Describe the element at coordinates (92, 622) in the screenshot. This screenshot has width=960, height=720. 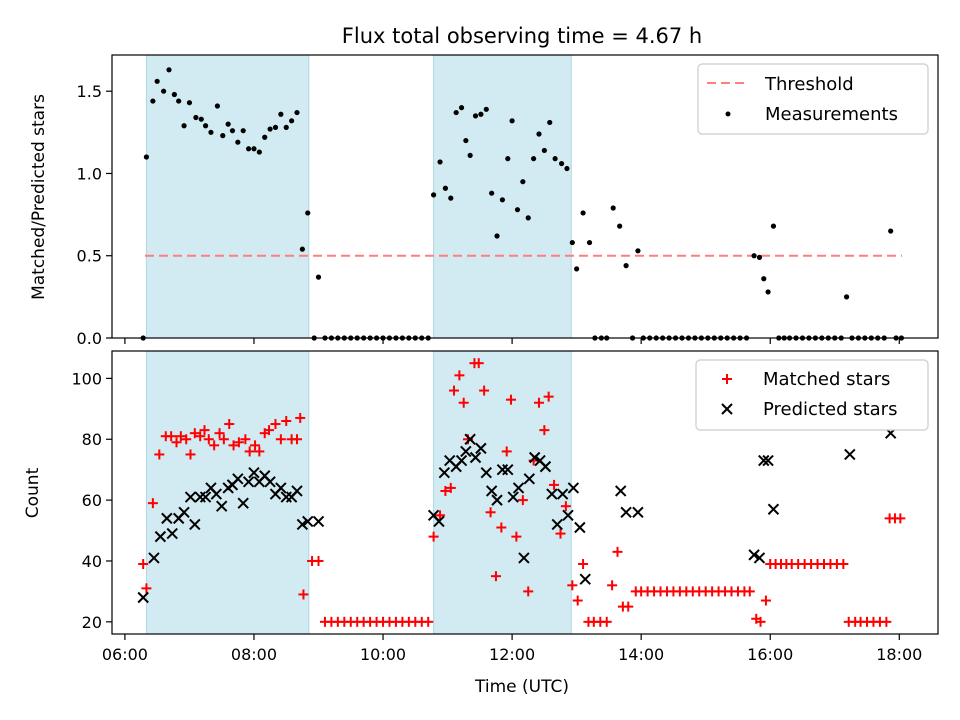
I see `y-tick-label: 20` at that location.